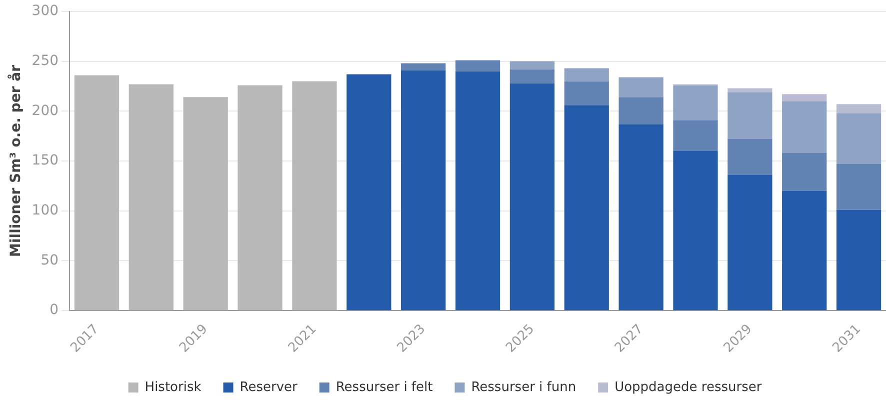 The width and height of the screenshot is (886, 404). What do you see at coordinates (45, 160) in the screenshot?
I see `y-tick-label: 150` at bounding box center [45, 160].